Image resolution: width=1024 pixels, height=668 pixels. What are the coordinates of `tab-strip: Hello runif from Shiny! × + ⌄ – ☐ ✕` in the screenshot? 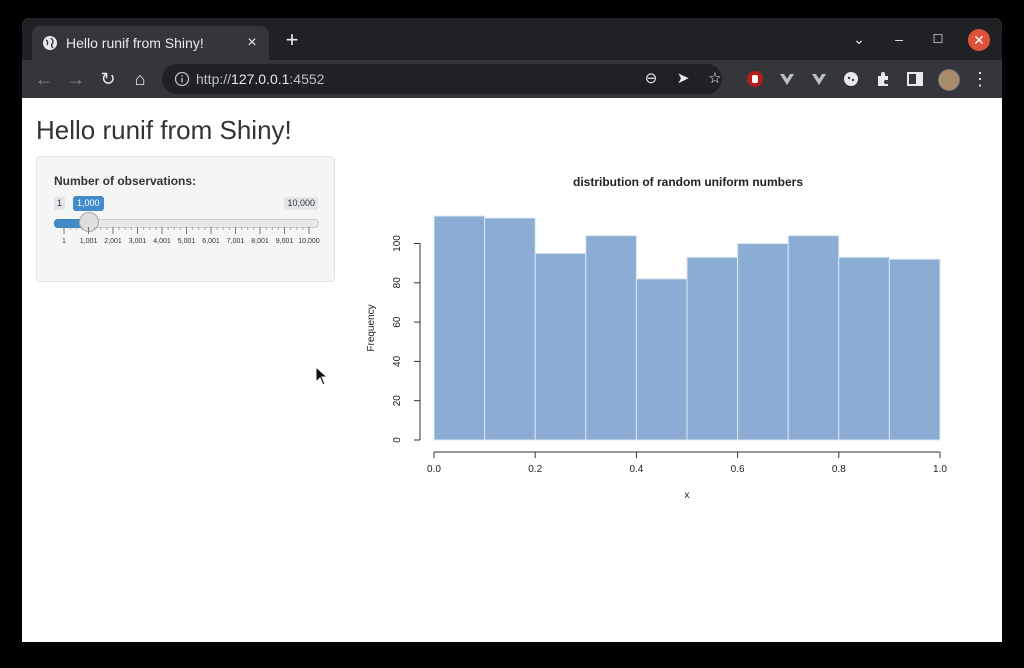 It's located at (512, 39).